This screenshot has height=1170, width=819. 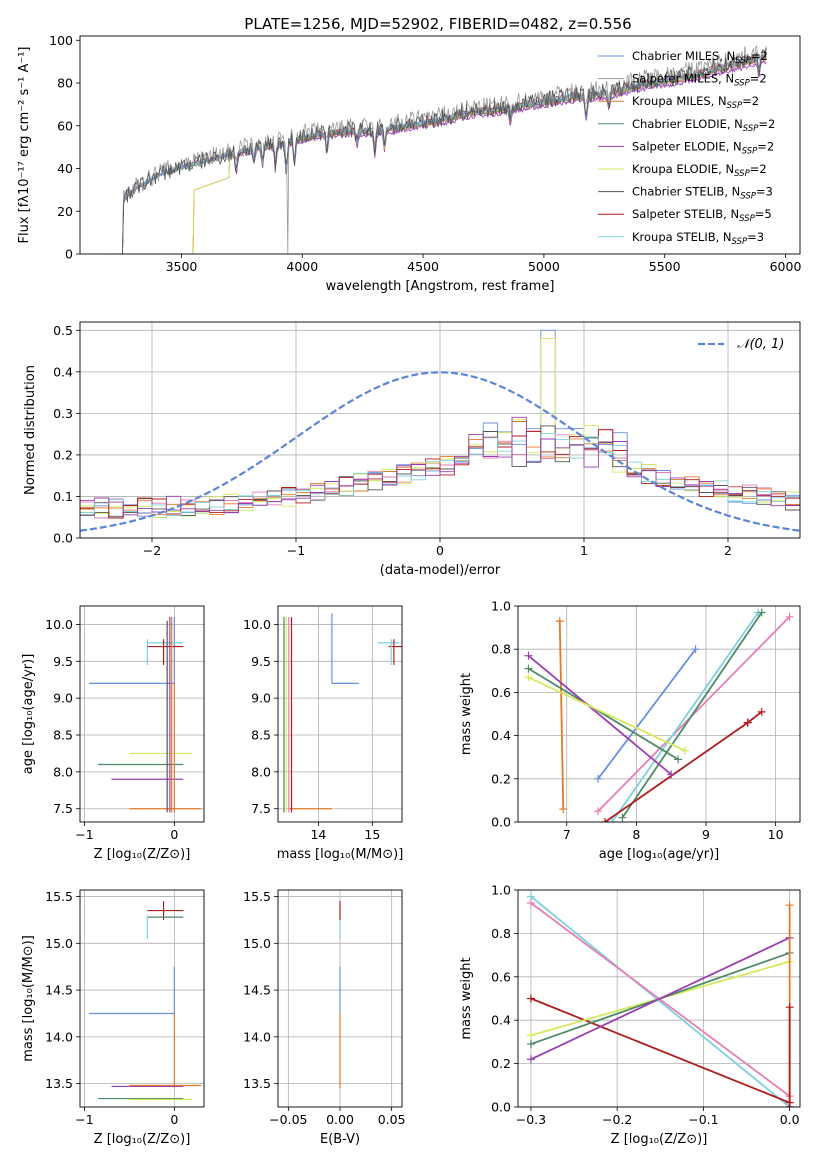 I want to click on y-tick-label: 13.5, so click(x=257, y=1083).